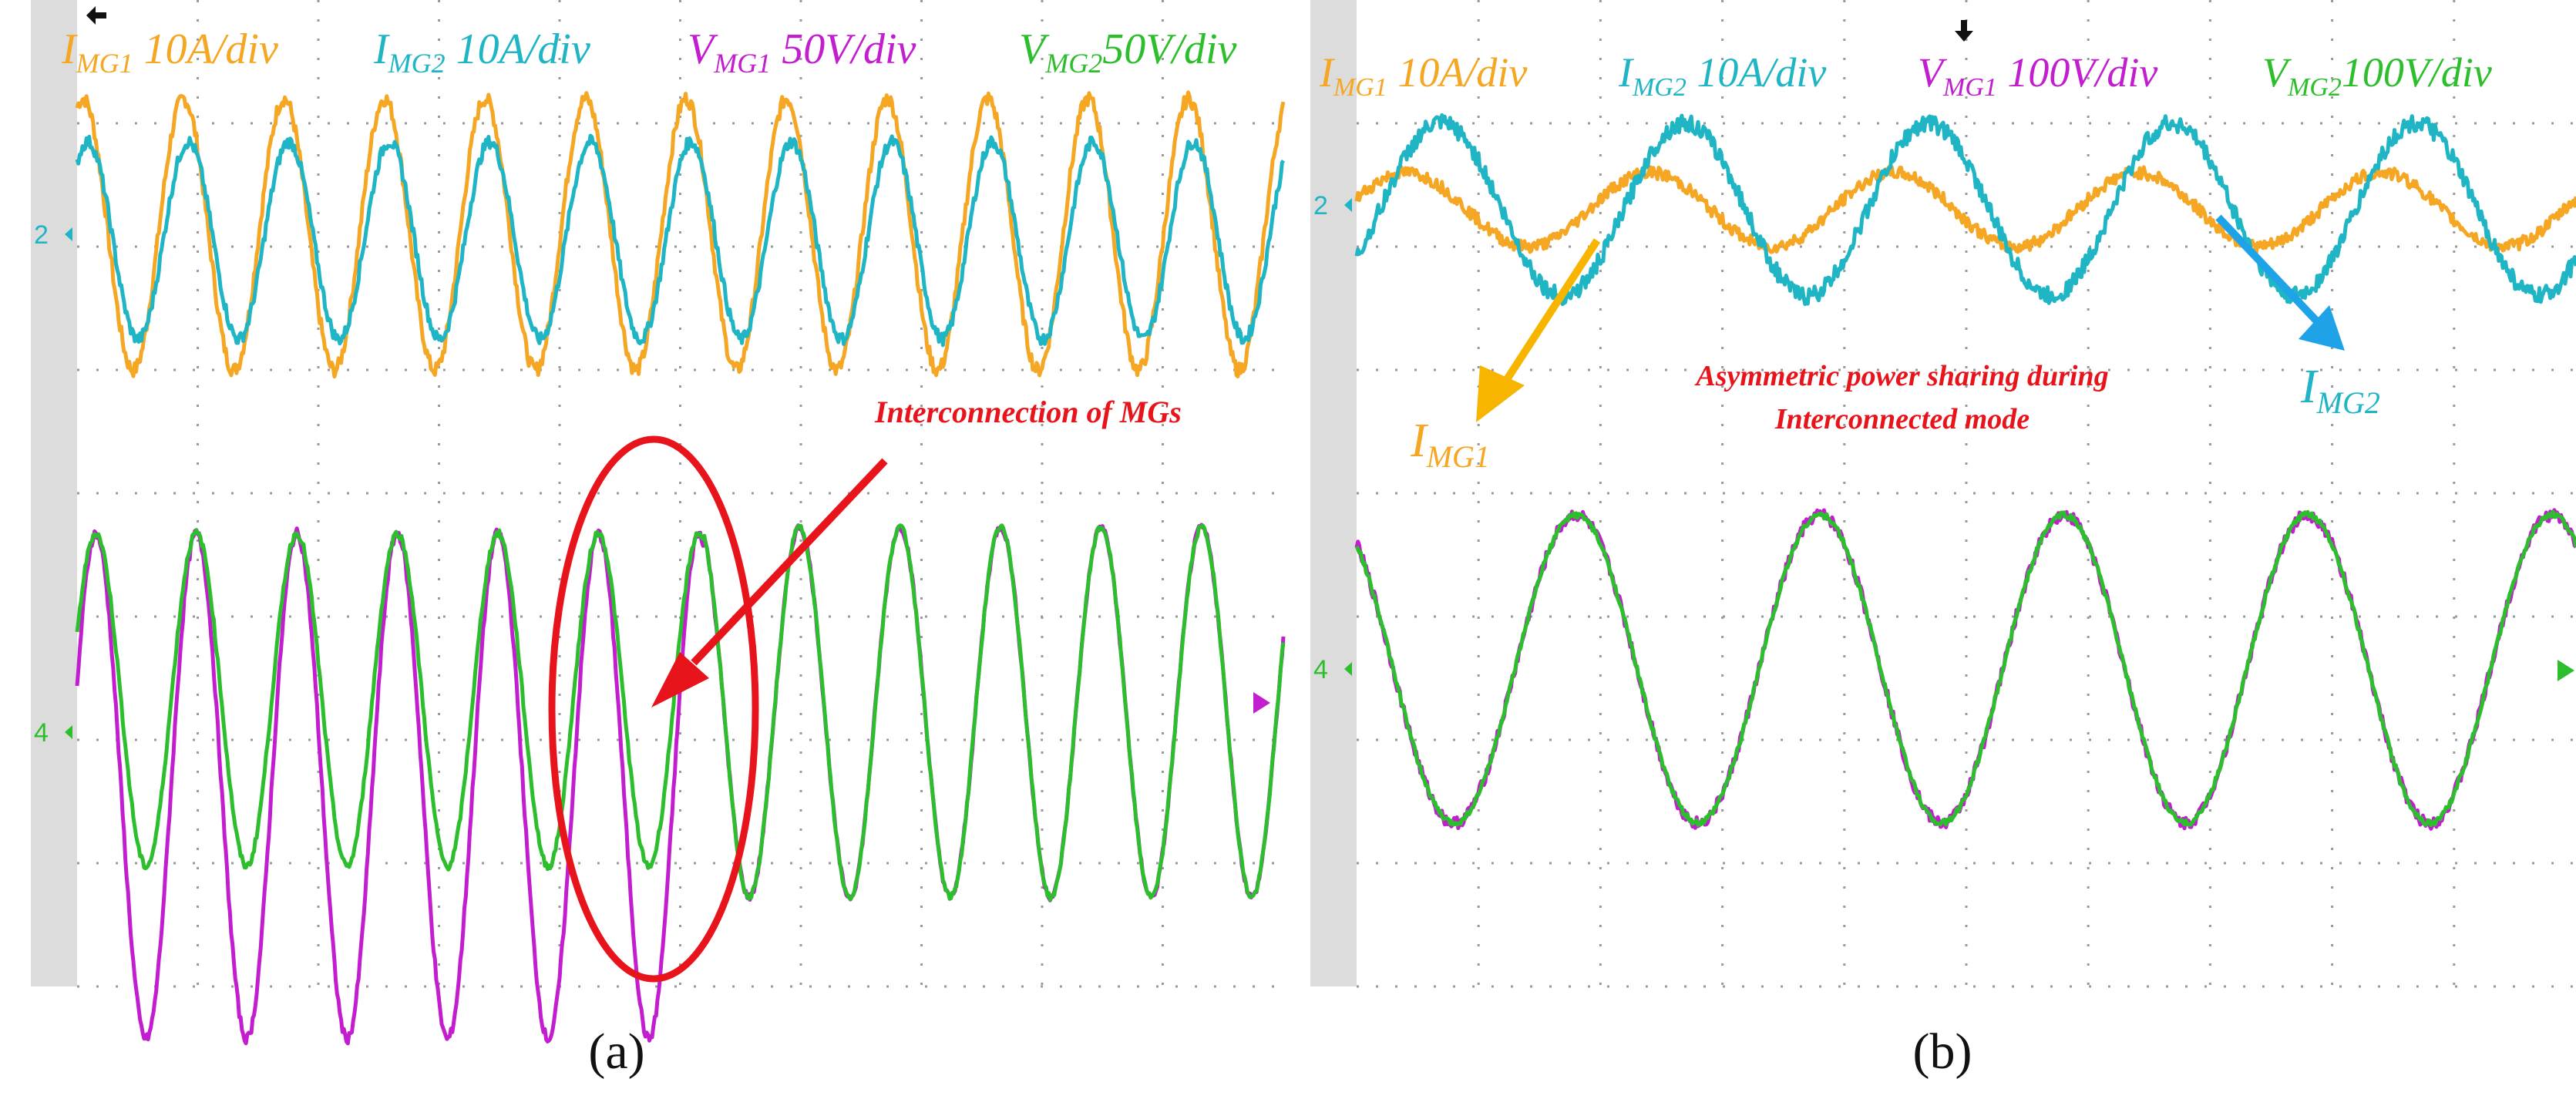 This screenshot has height=1099, width=2576. Describe the element at coordinates (1457, 72) in the screenshot. I see `panel-b-label-img1-rest: 10A/div` at that location.